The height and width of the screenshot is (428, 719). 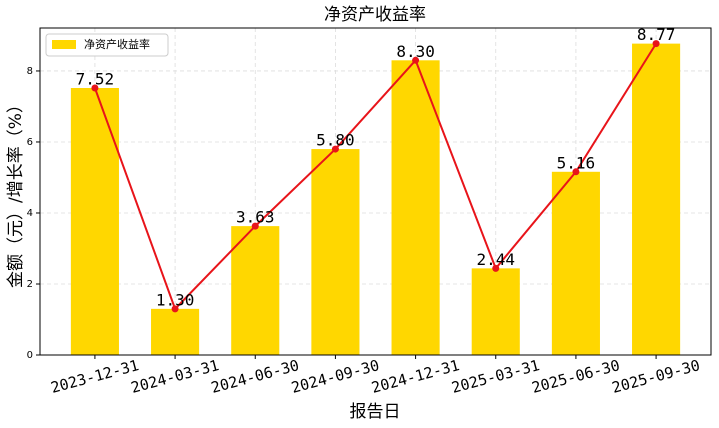 What do you see at coordinates (335, 140) in the screenshot?
I see `value-label: 5.80` at bounding box center [335, 140].